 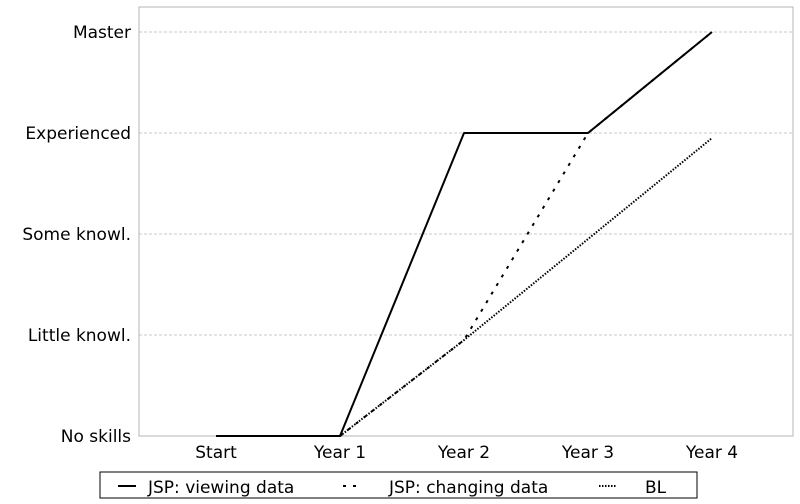 What do you see at coordinates (587, 453) in the screenshot?
I see `x-tick-label: Year 3` at bounding box center [587, 453].